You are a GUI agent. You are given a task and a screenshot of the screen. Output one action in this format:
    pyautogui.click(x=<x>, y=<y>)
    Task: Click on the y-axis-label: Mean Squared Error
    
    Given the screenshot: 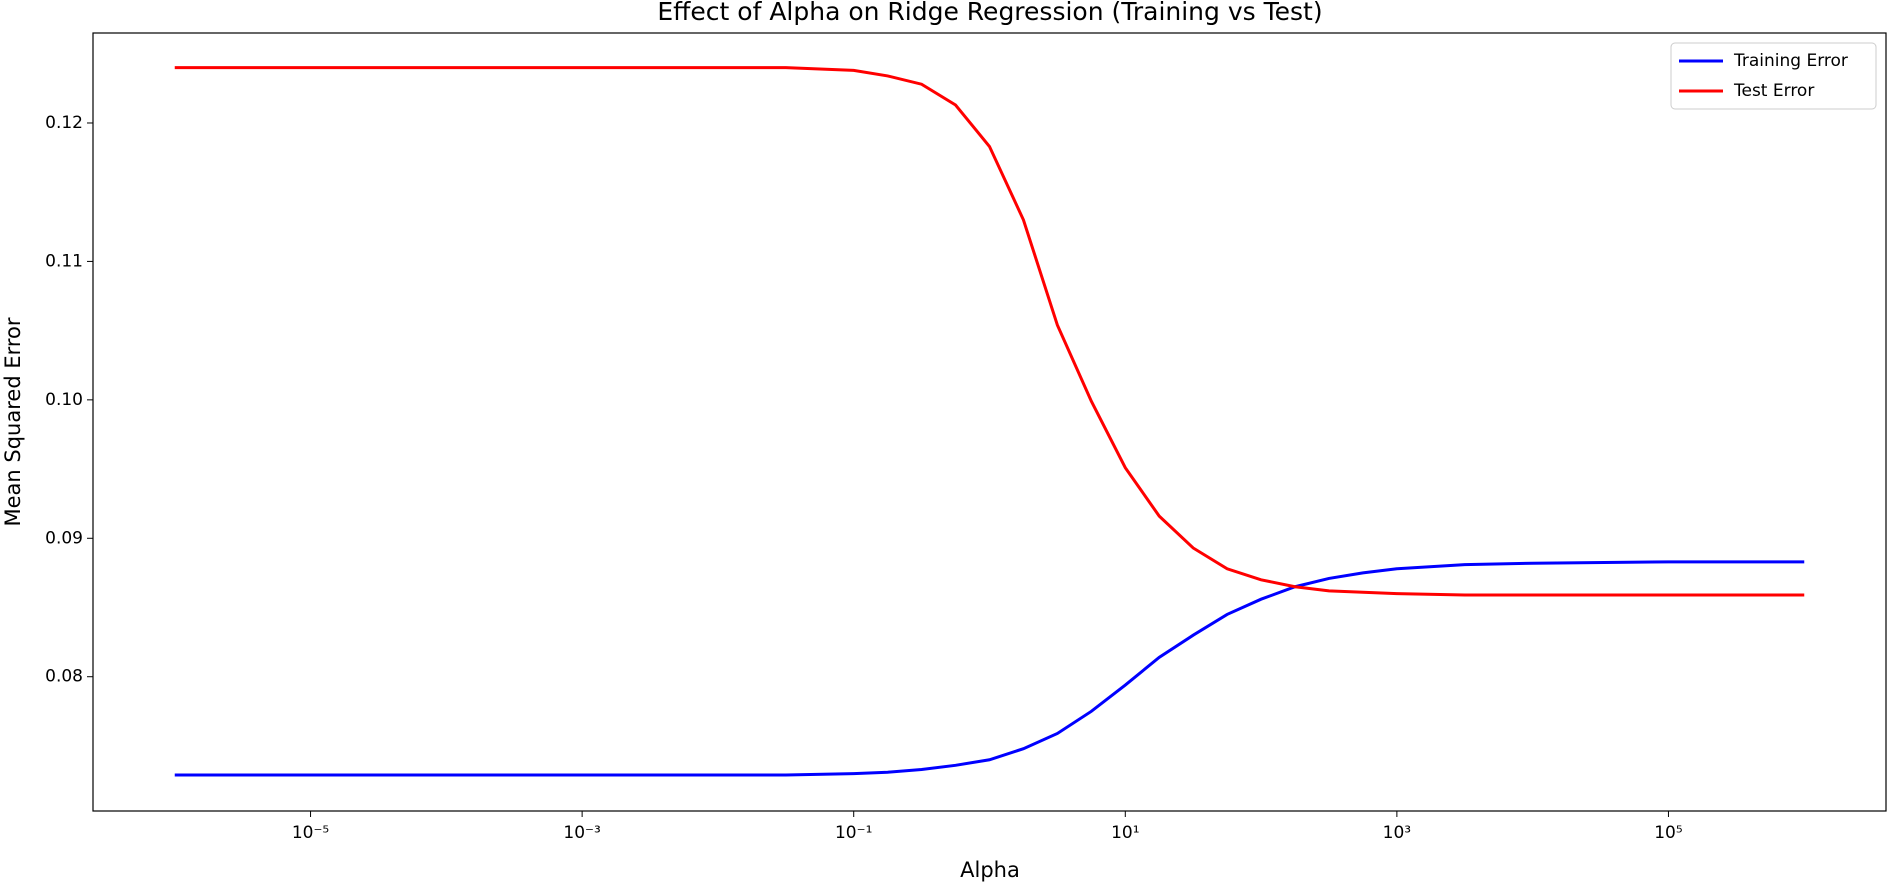 What is the action you would take?
    pyautogui.click(x=13, y=421)
    